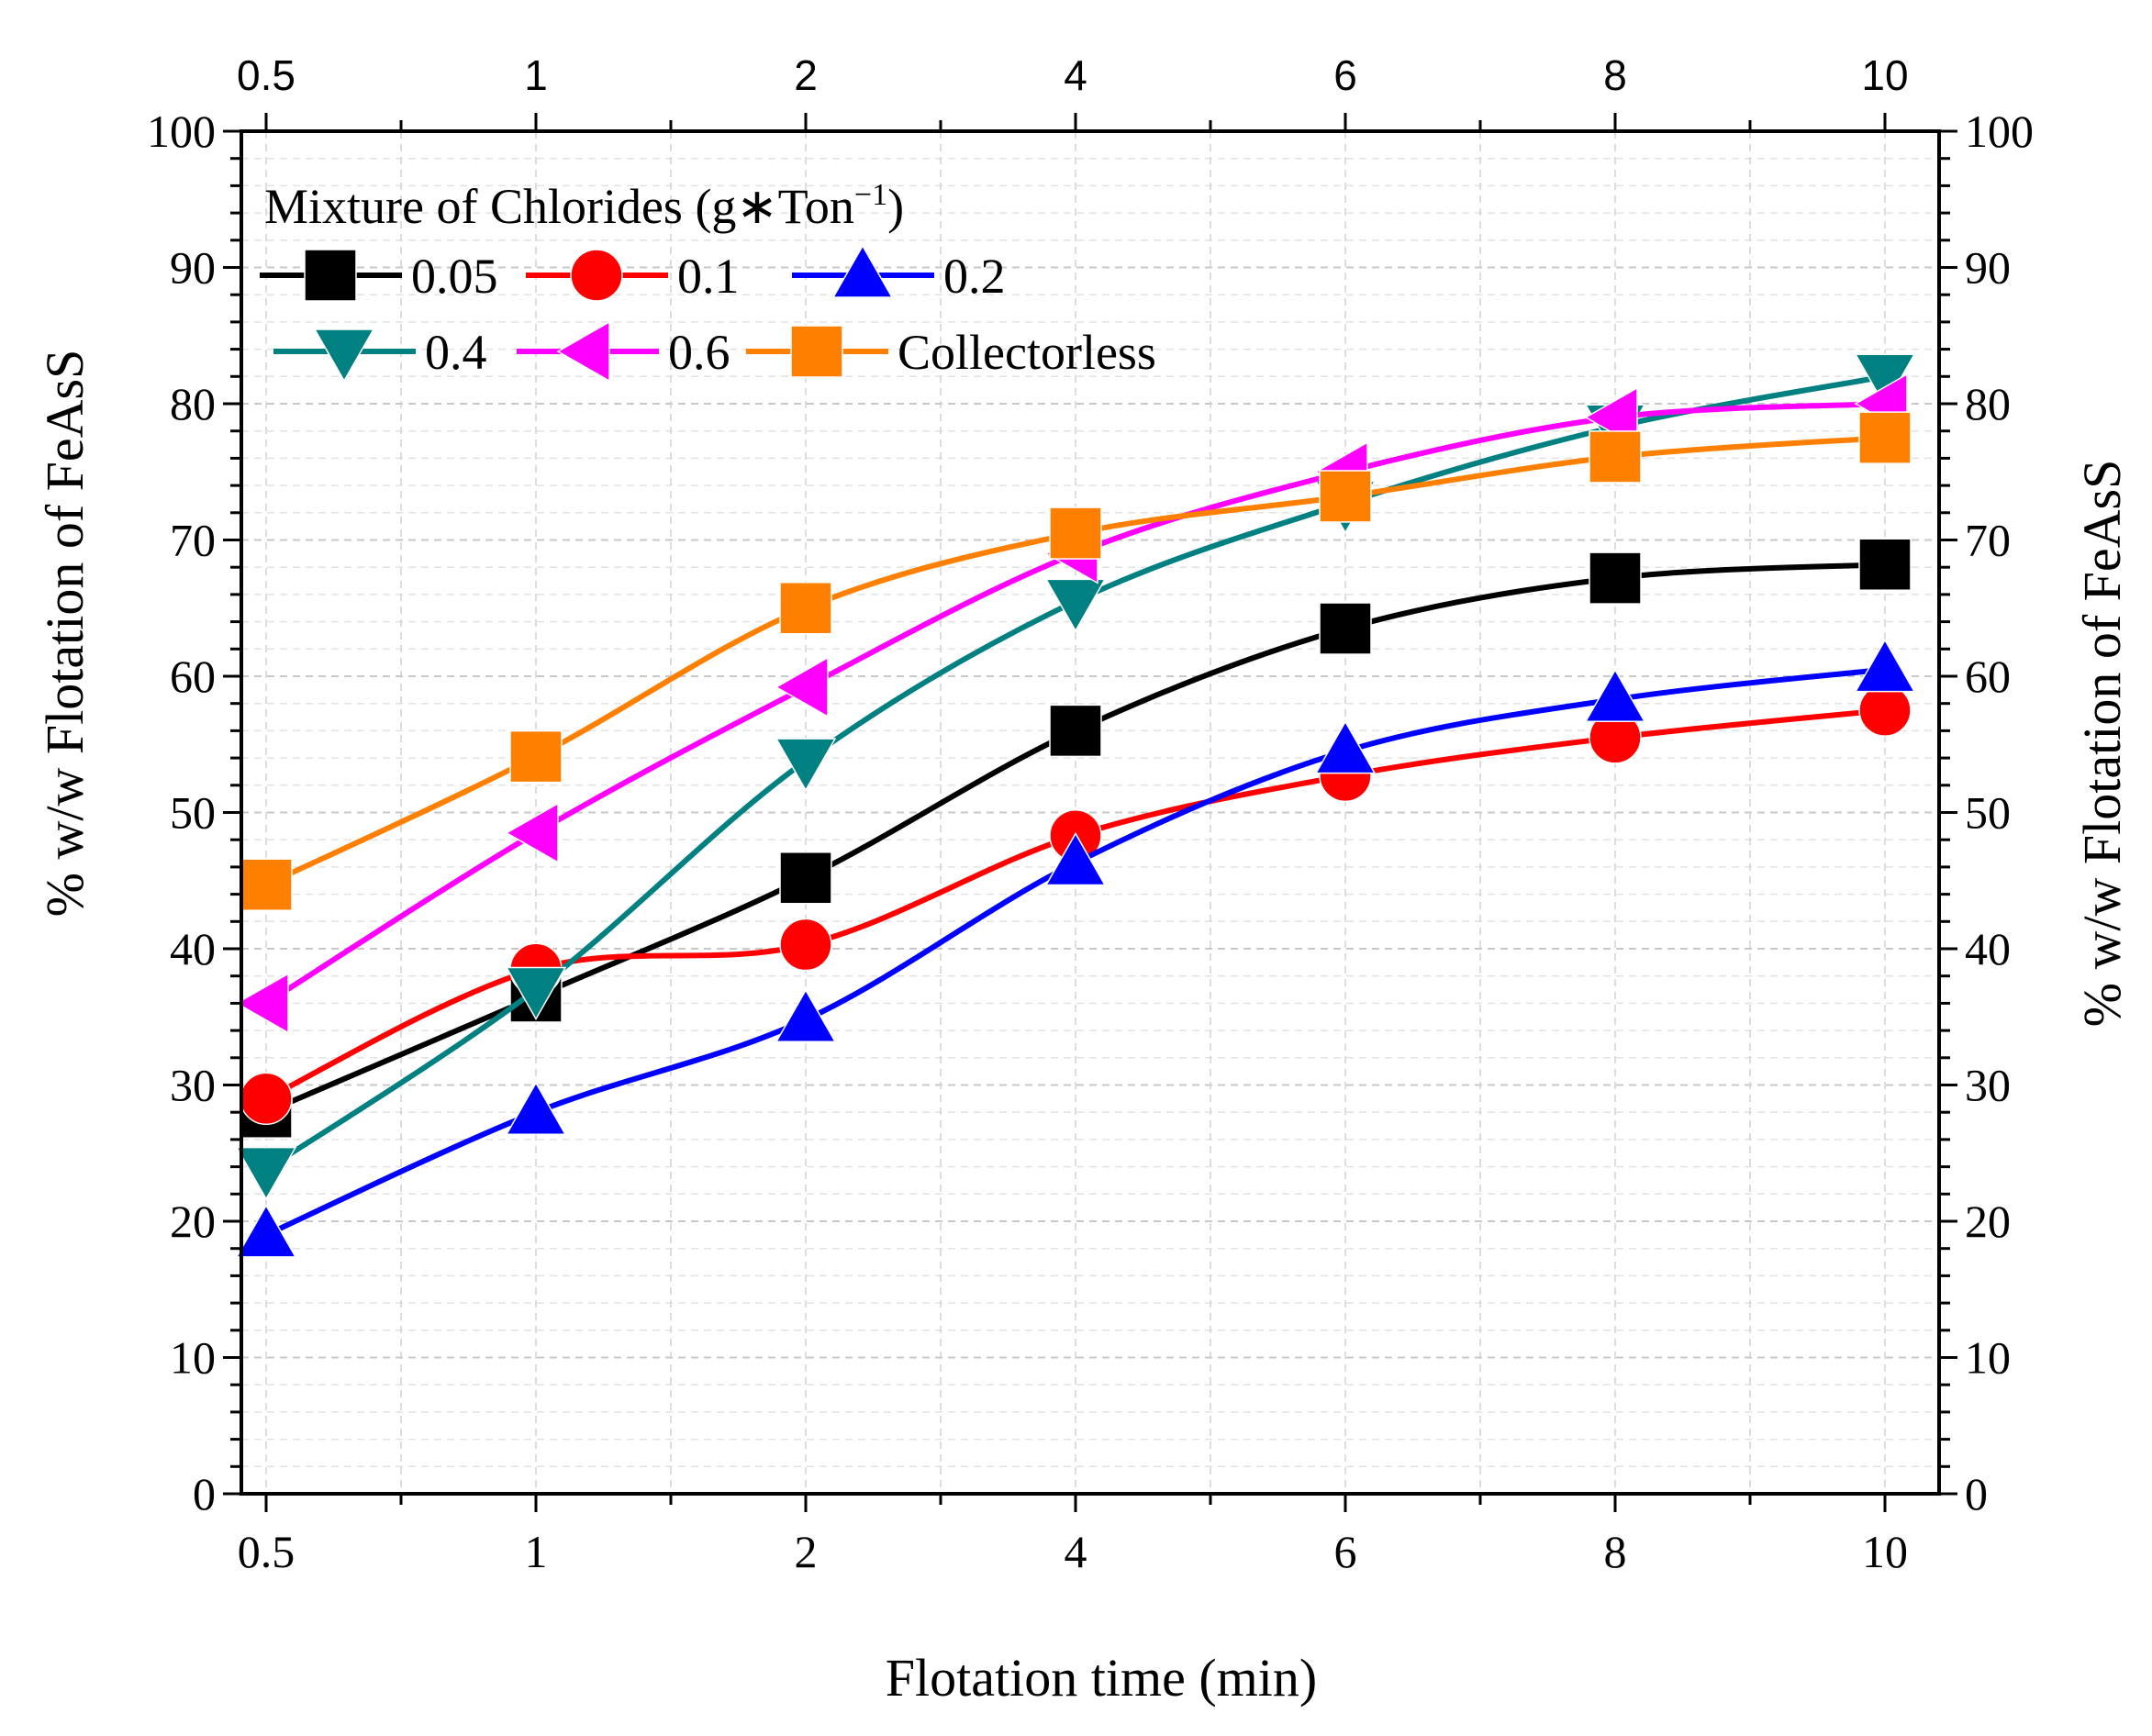 This screenshot has width=2152, height=1736. Describe the element at coordinates (1988, 1222) in the screenshot. I see `y-tick-label-right: 20` at that location.